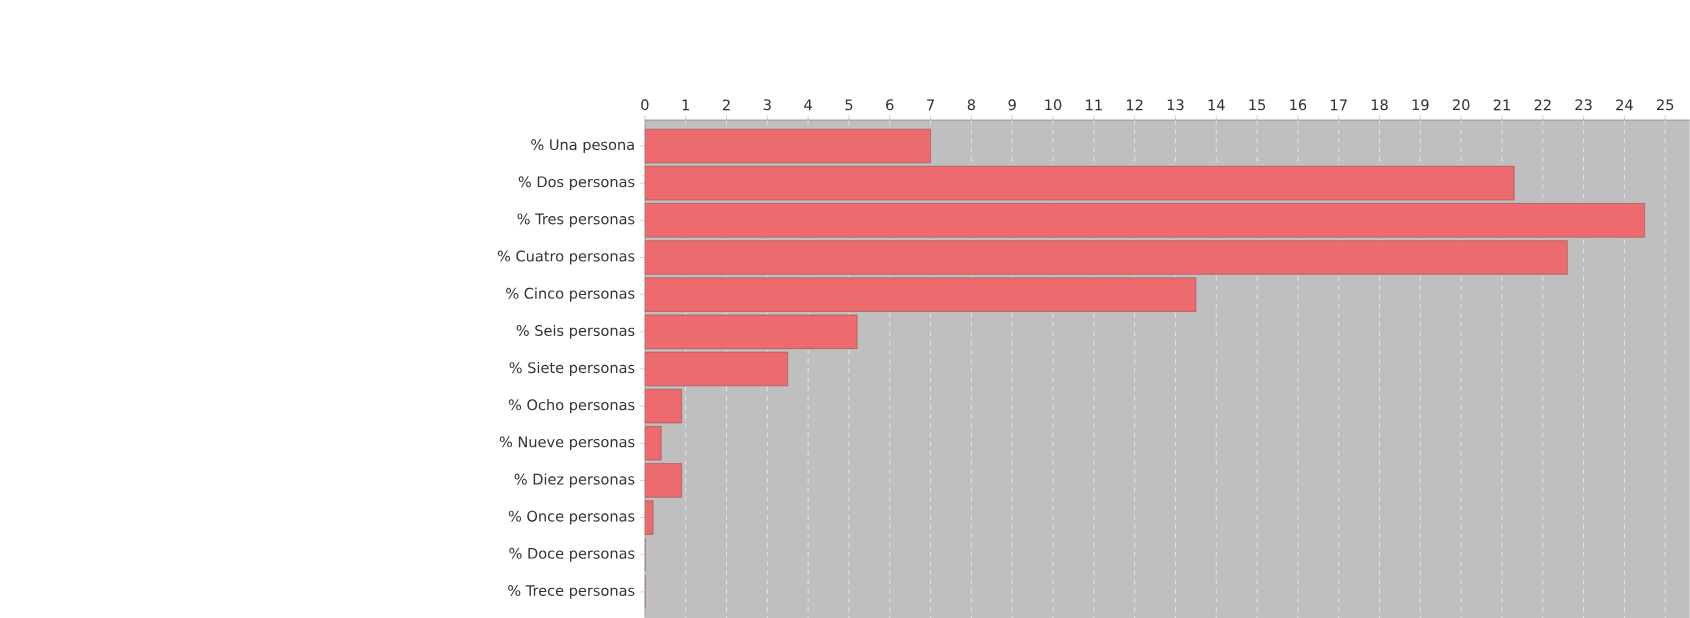 The height and width of the screenshot is (618, 1690). What do you see at coordinates (571, 591) in the screenshot?
I see `y-tick-label: % Trece personas` at bounding box center [571, 591].